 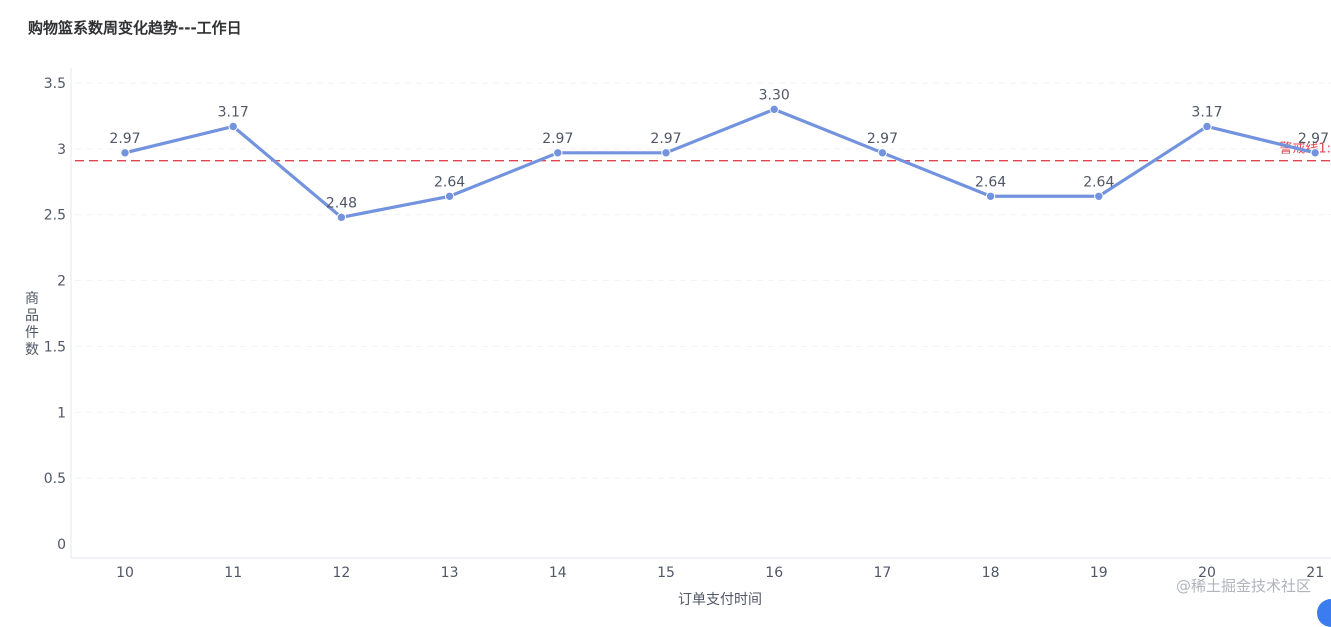 I want to click on x-tick-label: 14, so click(x=558, y=573).